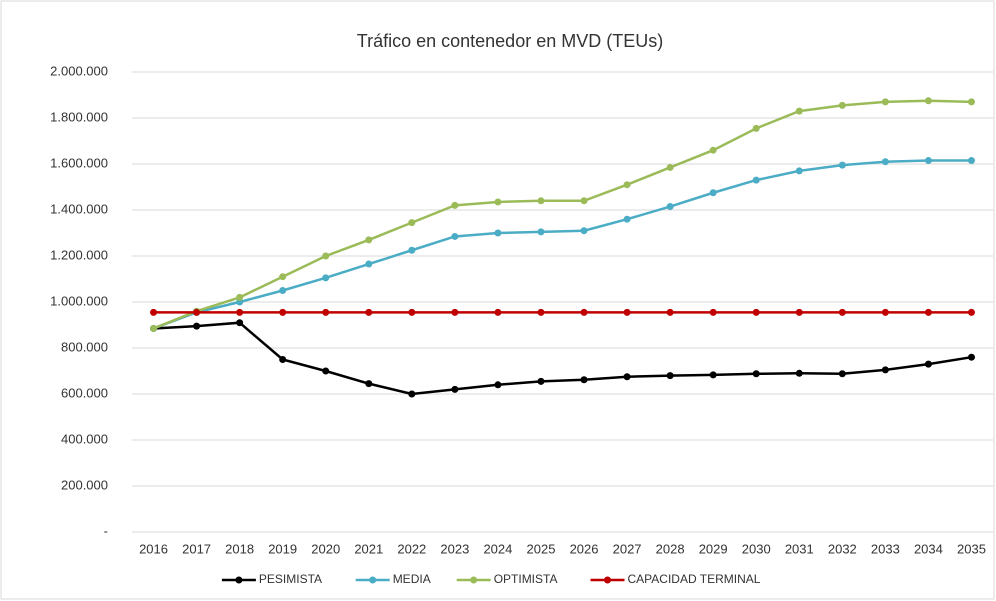  Describe the element at coordinates (325, 548) in the screenshot. I see `x-tick-label: 2020` at that location.